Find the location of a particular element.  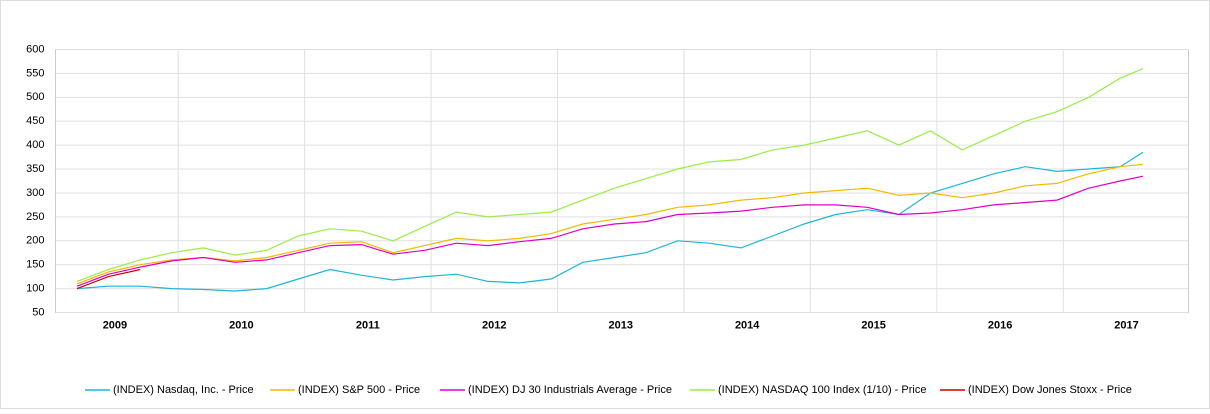

y-tick-label: 100 is located at coordinates (35, 288).